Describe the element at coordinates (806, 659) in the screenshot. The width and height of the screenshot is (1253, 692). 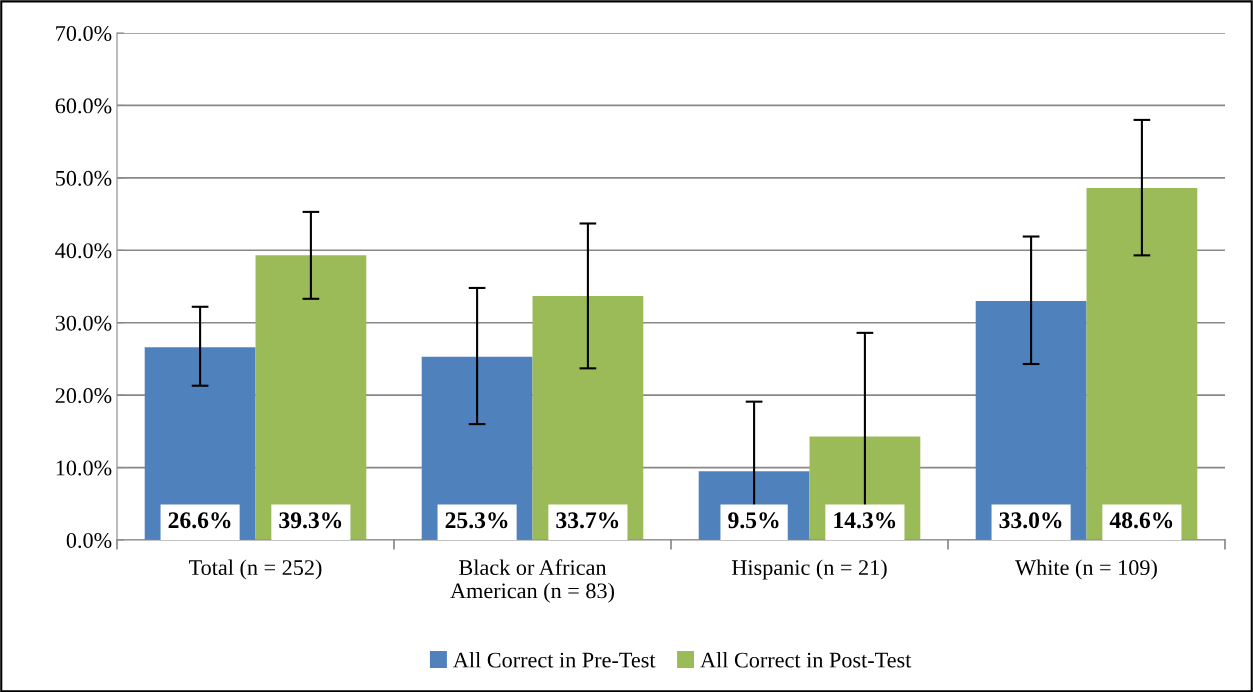
I see `legend-label: All Correct in Post-Test` at that location.